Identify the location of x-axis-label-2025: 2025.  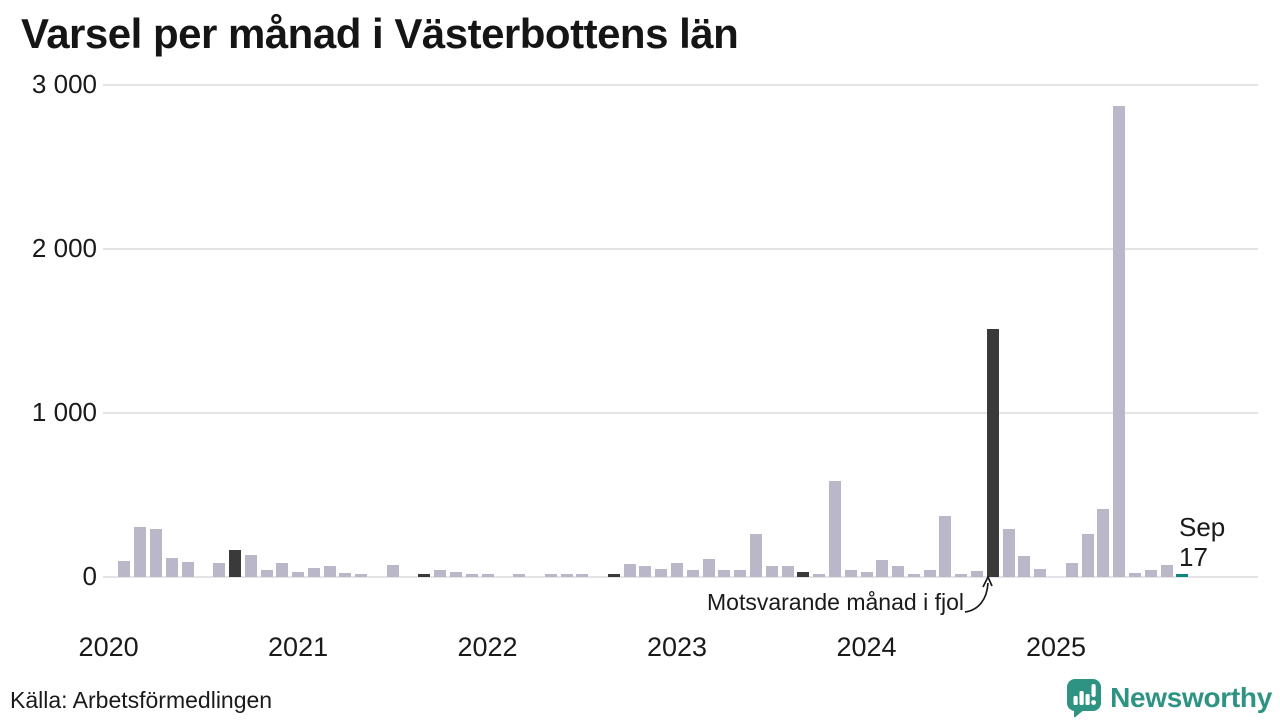
(1056, 647).